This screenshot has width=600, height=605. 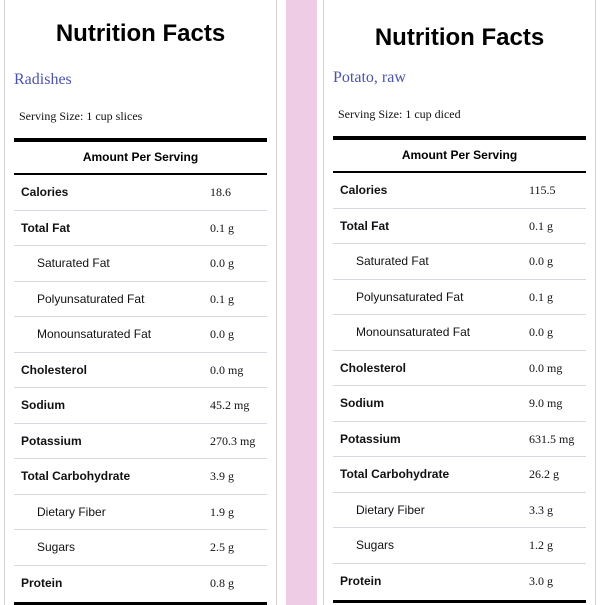 I want to click on nutrient-row-calories: Calories 115.5, so click(x=459, y=191).